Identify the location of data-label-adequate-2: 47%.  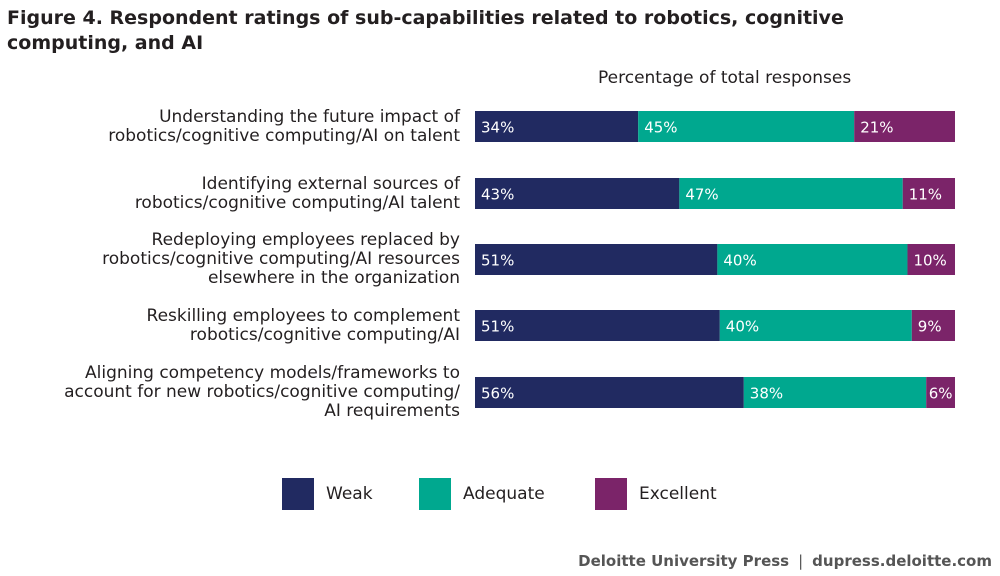
(701, 195).